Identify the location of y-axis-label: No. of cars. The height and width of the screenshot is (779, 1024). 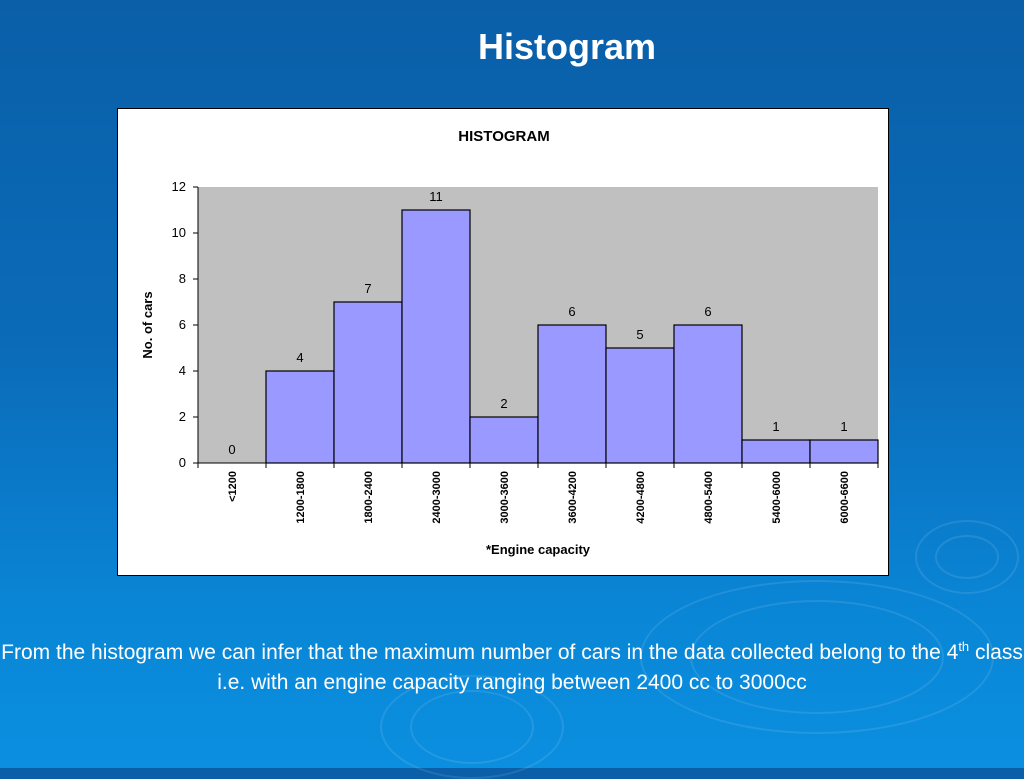
(147, 324).